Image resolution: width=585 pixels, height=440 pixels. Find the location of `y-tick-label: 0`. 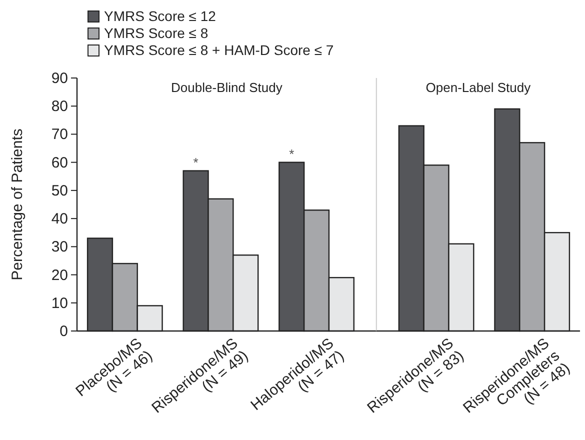

y-tick-label: 0 is located at coordinates (64, 331).